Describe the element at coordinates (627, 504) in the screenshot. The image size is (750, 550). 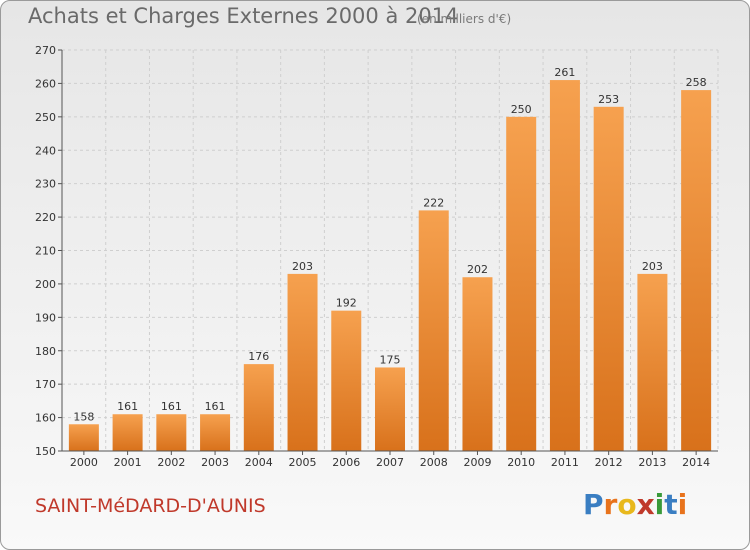
I see `logo-letter: o` at that location.